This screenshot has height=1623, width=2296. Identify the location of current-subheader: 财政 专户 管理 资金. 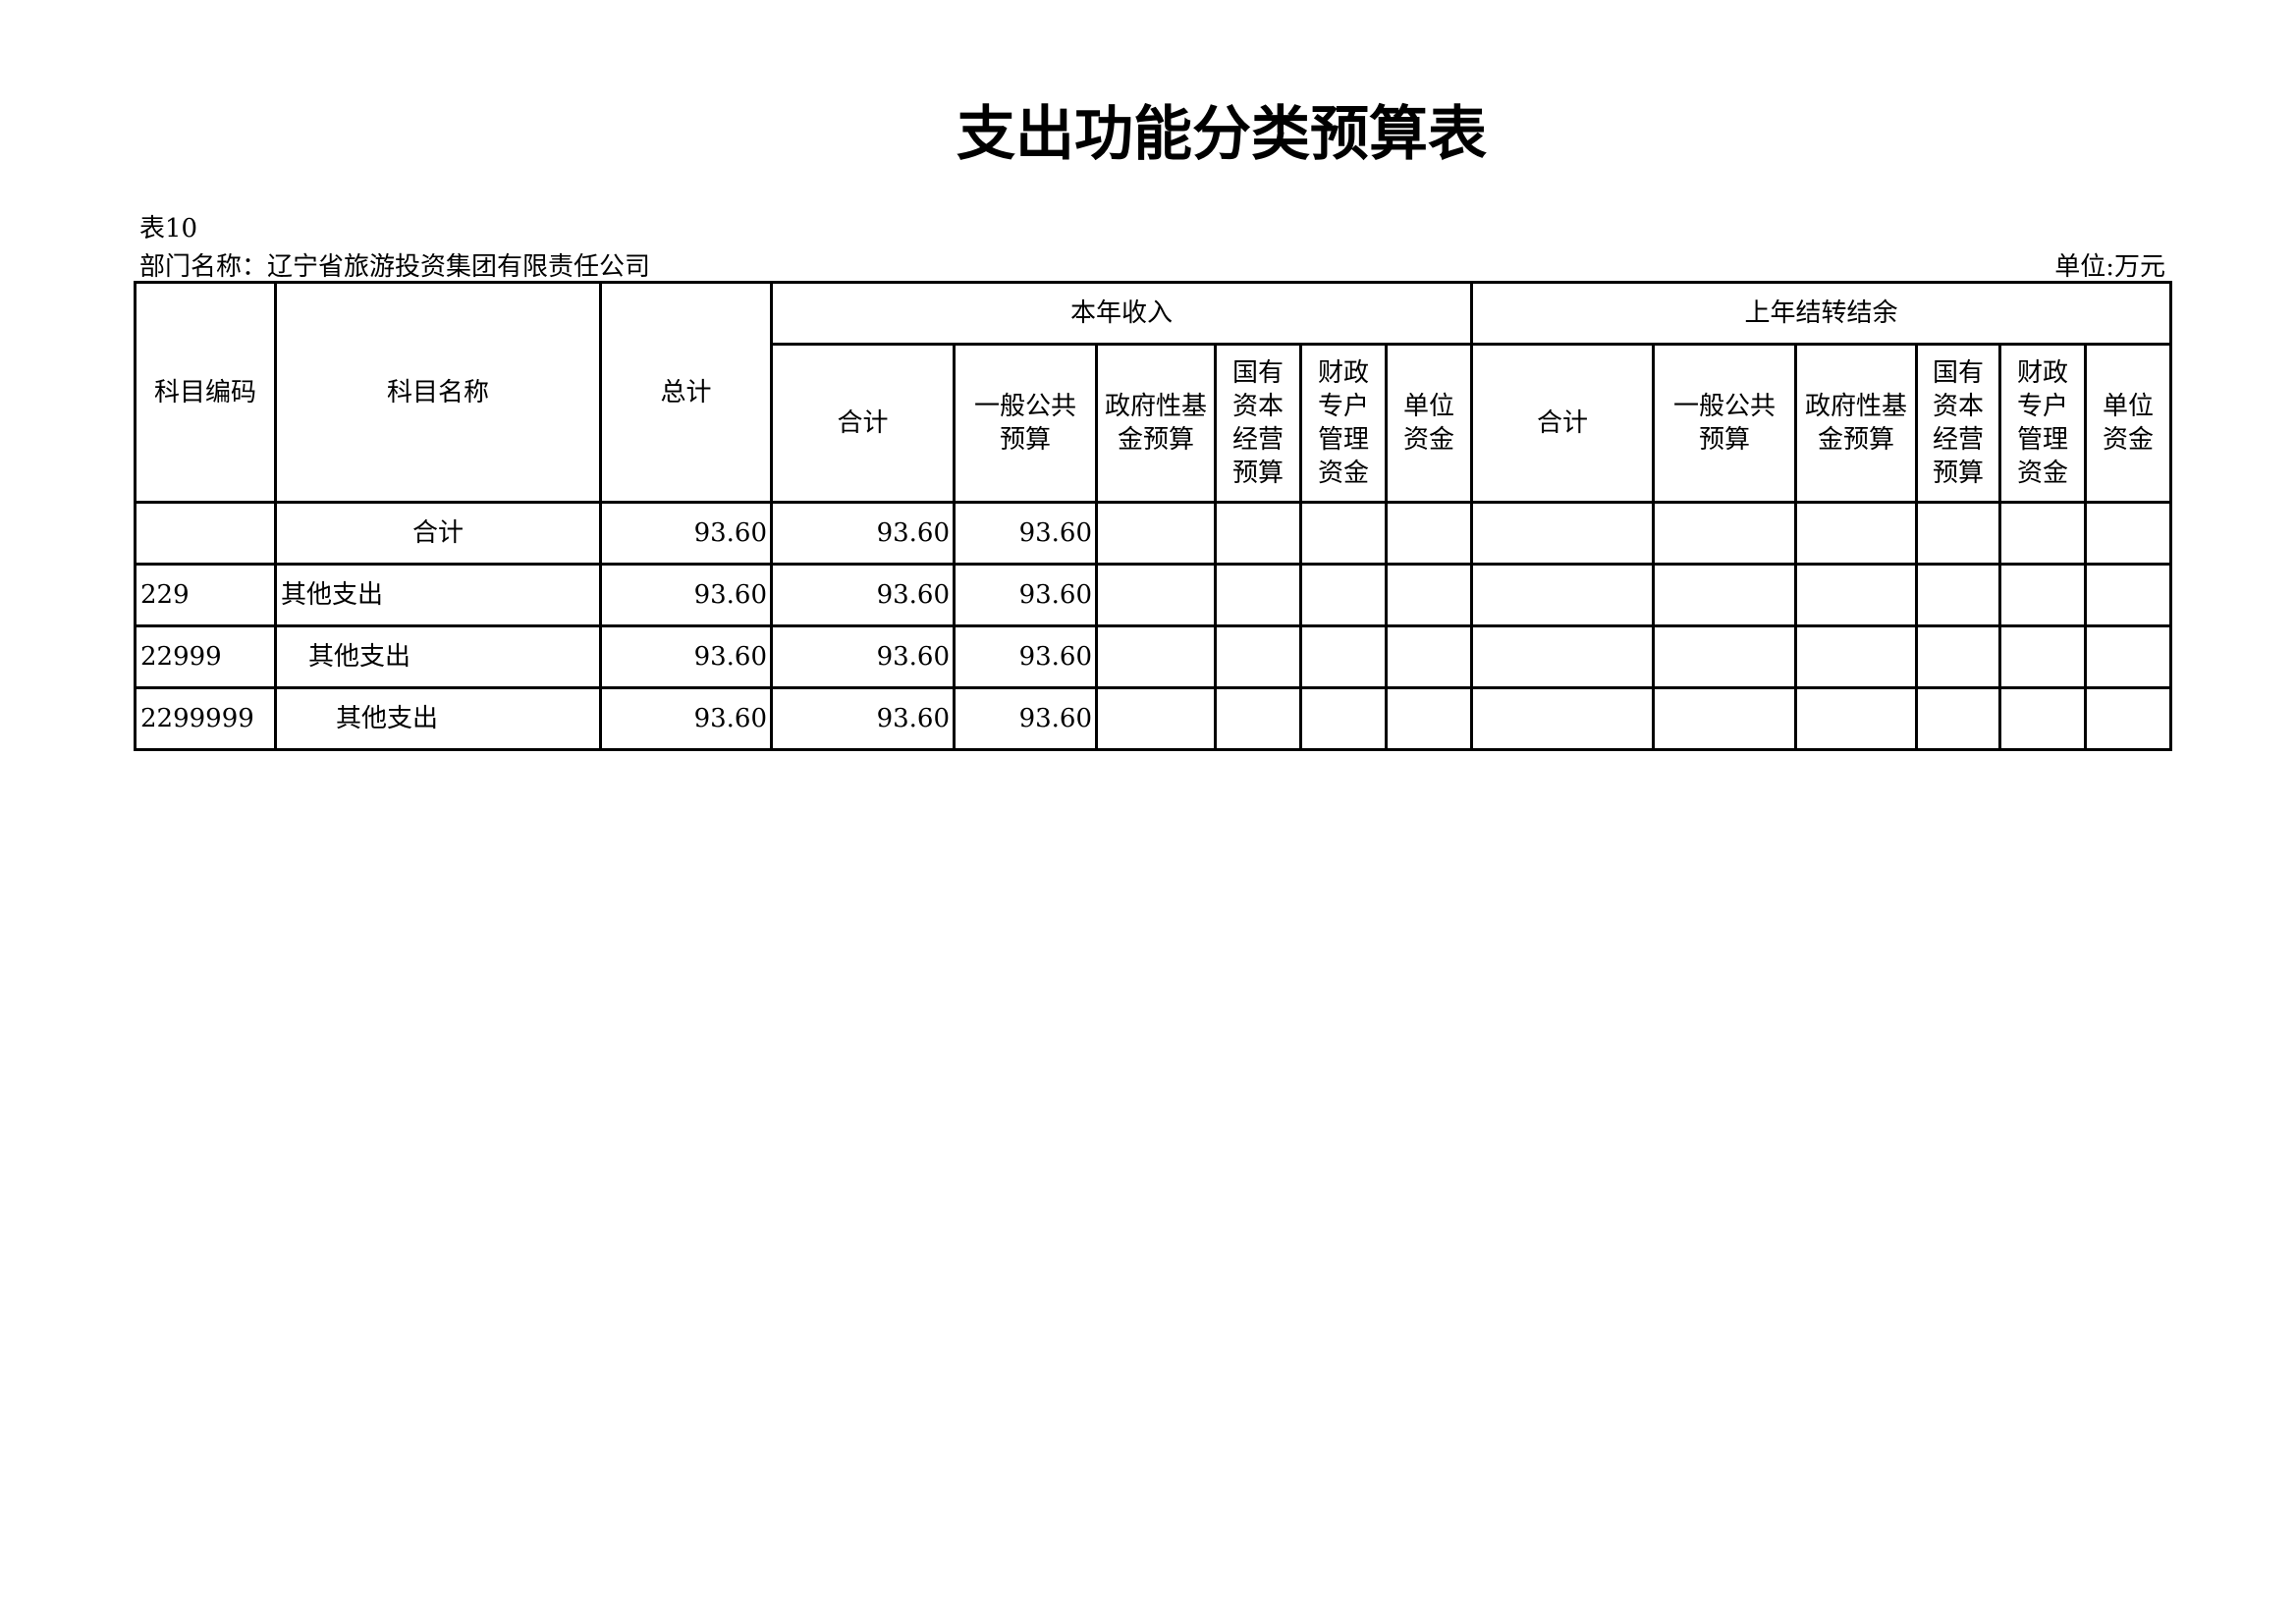
(1343, 424).